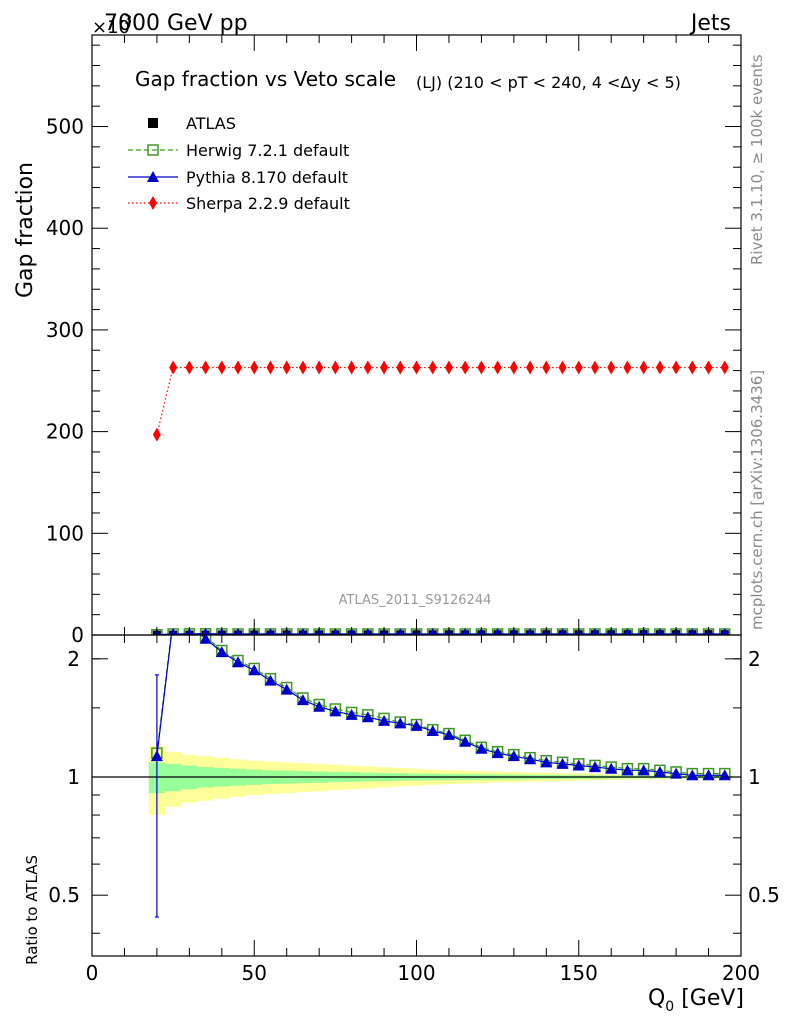  What do you see at coordinates (65, 330) in the screenshot?
I see `y-tick-label: 300` at bounding box center [65, 330].